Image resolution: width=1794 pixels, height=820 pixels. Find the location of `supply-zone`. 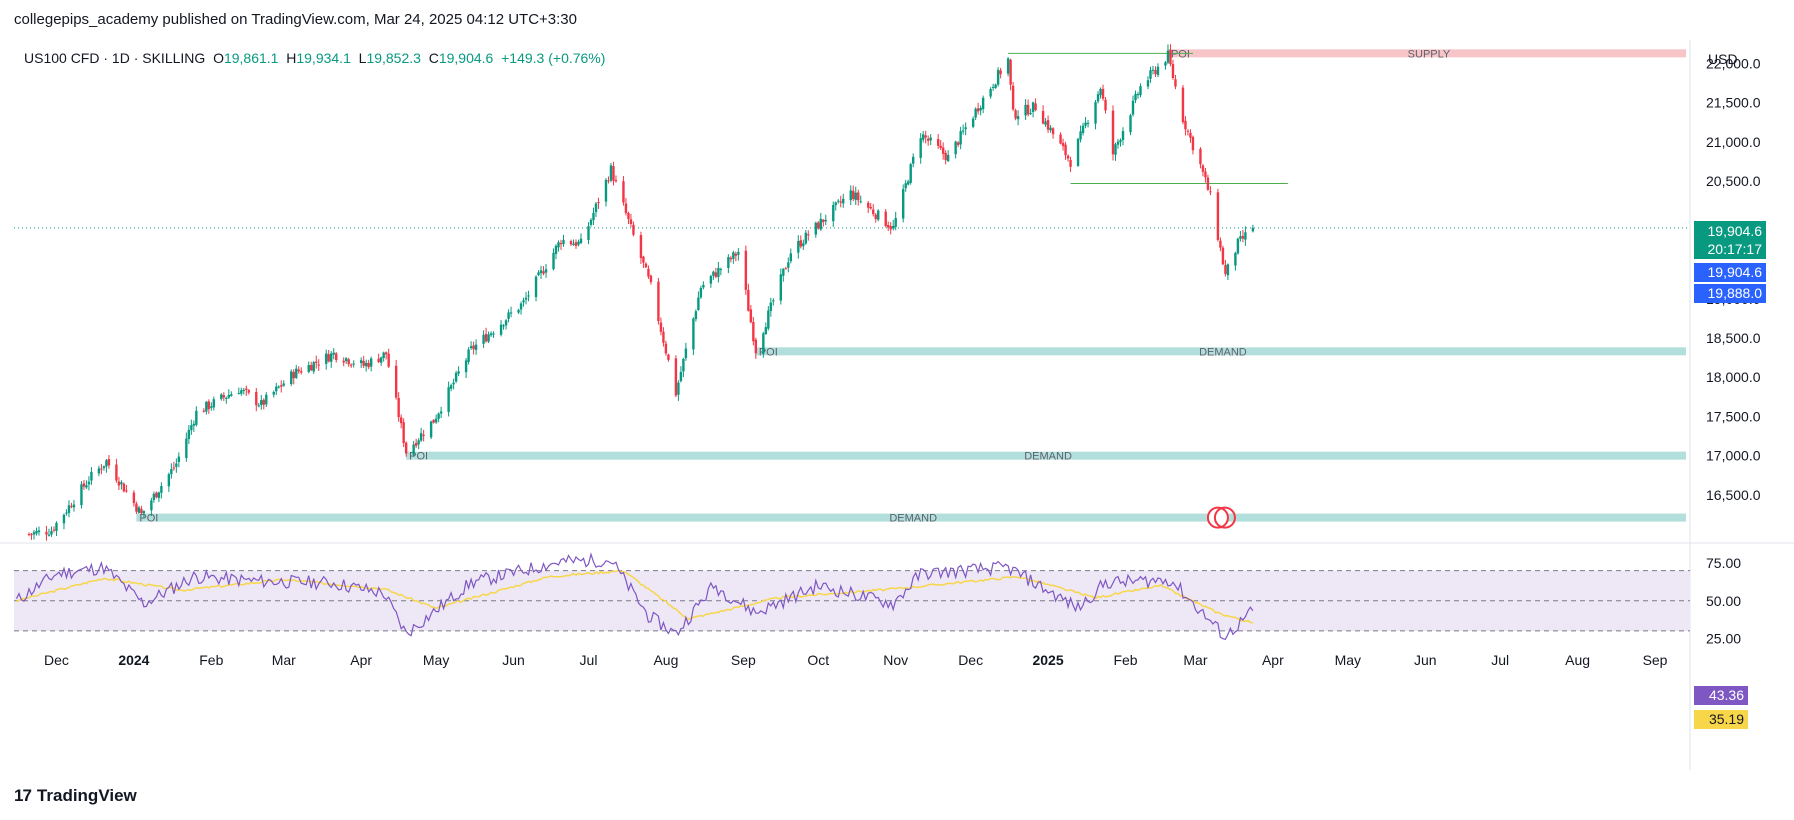

supply-zone is located at coordinates (1426, 53).